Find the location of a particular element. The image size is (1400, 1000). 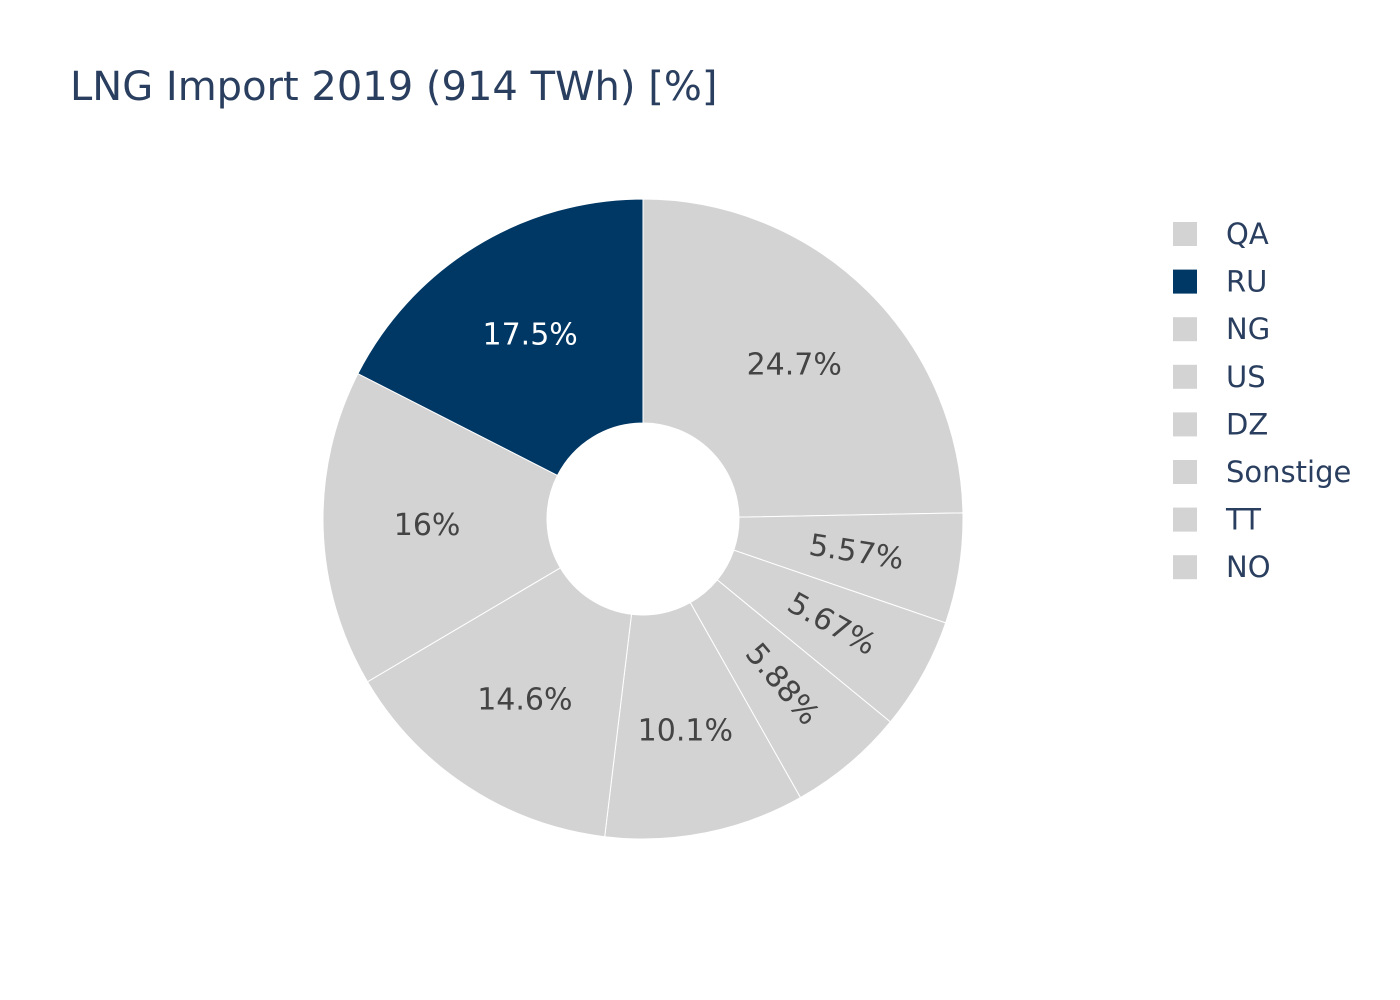

slice-label-ng: 16% is located at coordinates (427, 525).